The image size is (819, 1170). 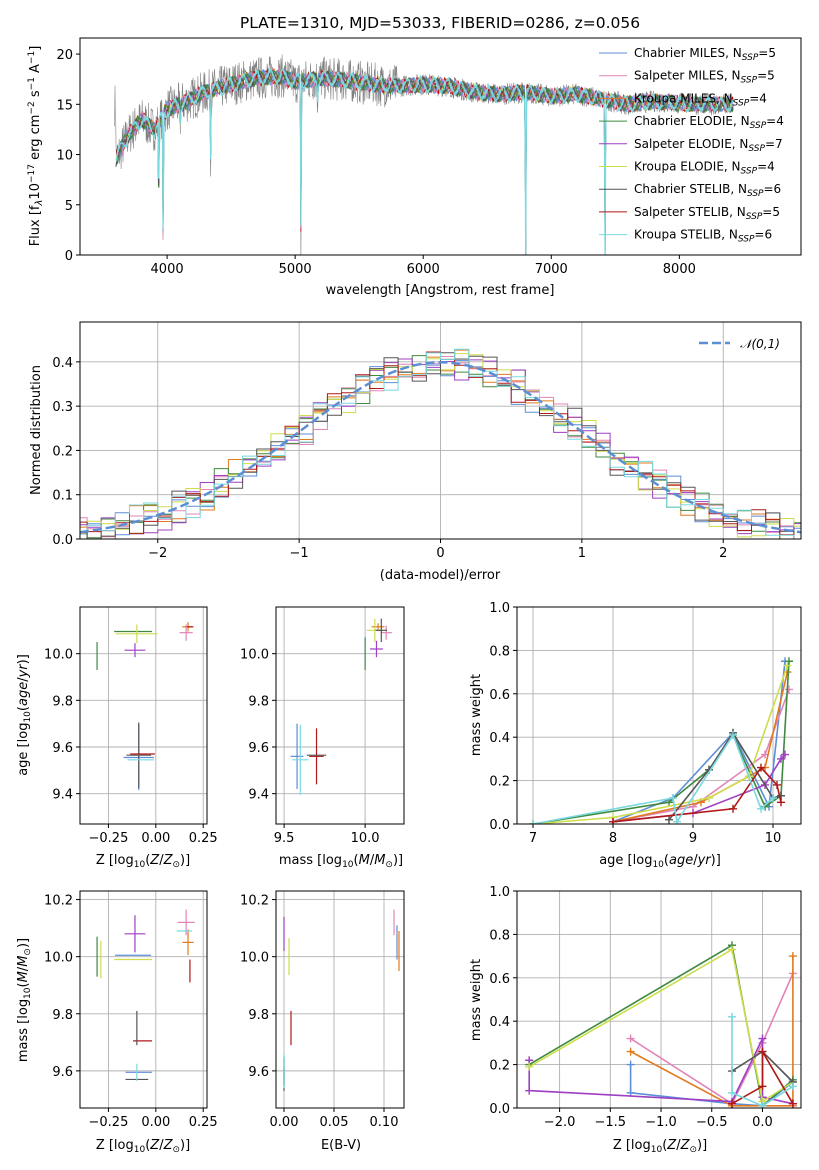 What do you see at coordinates (708, 145) in the screenshot?
I see `legend-label: Salpeter ELODIE, NSSP=7` at bounding box center [708, 145].